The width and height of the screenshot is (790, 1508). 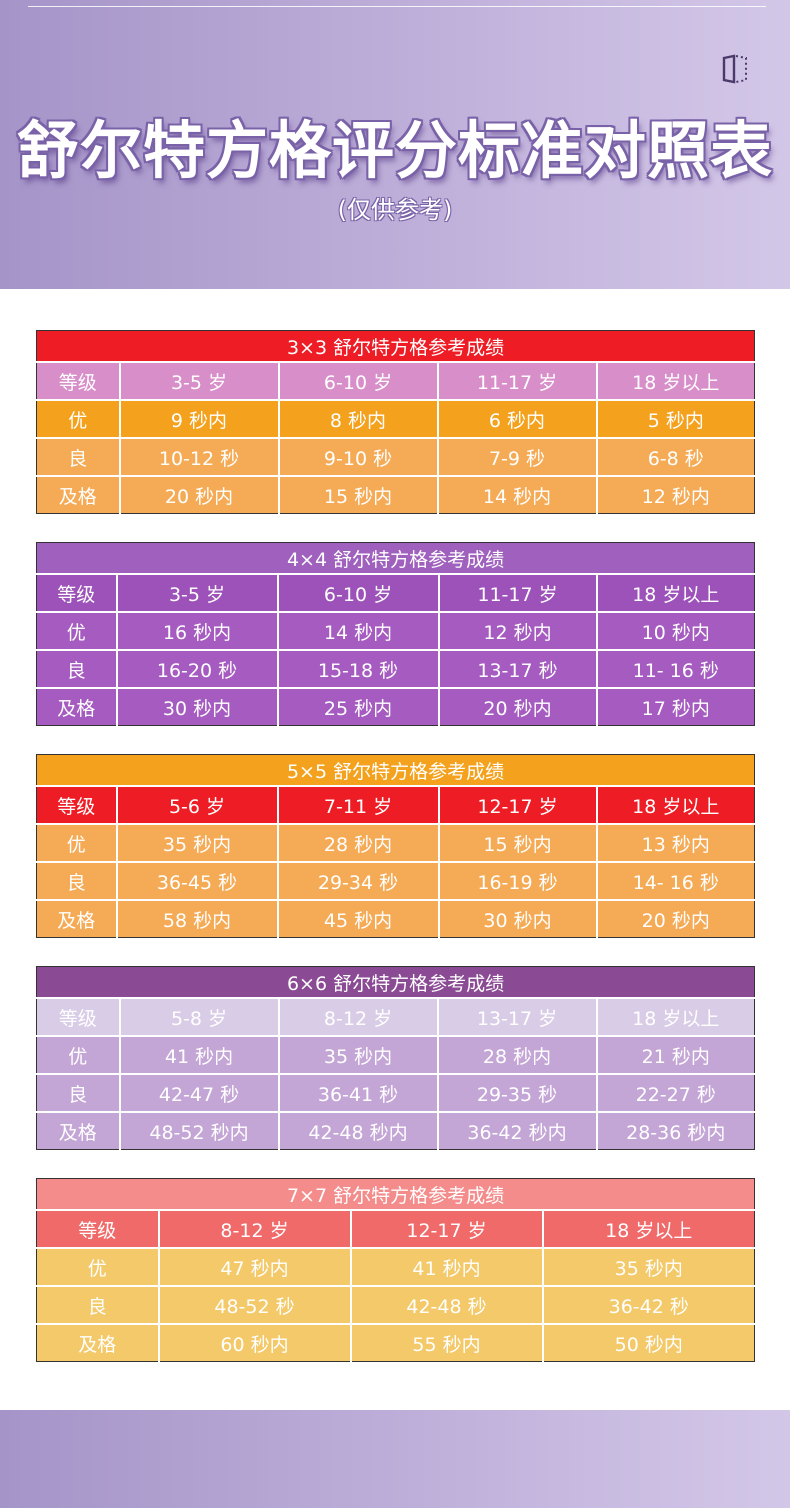 What do you see at coordinates (358, 669) in the screenshot?
I see `table-cell: 15-18 秒` at bounding box center [358, 669].